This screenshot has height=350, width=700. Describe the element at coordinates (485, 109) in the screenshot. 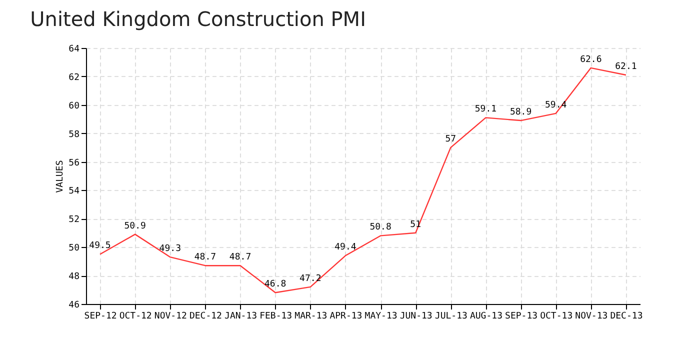

I see `data-label: 59.1` at that location.